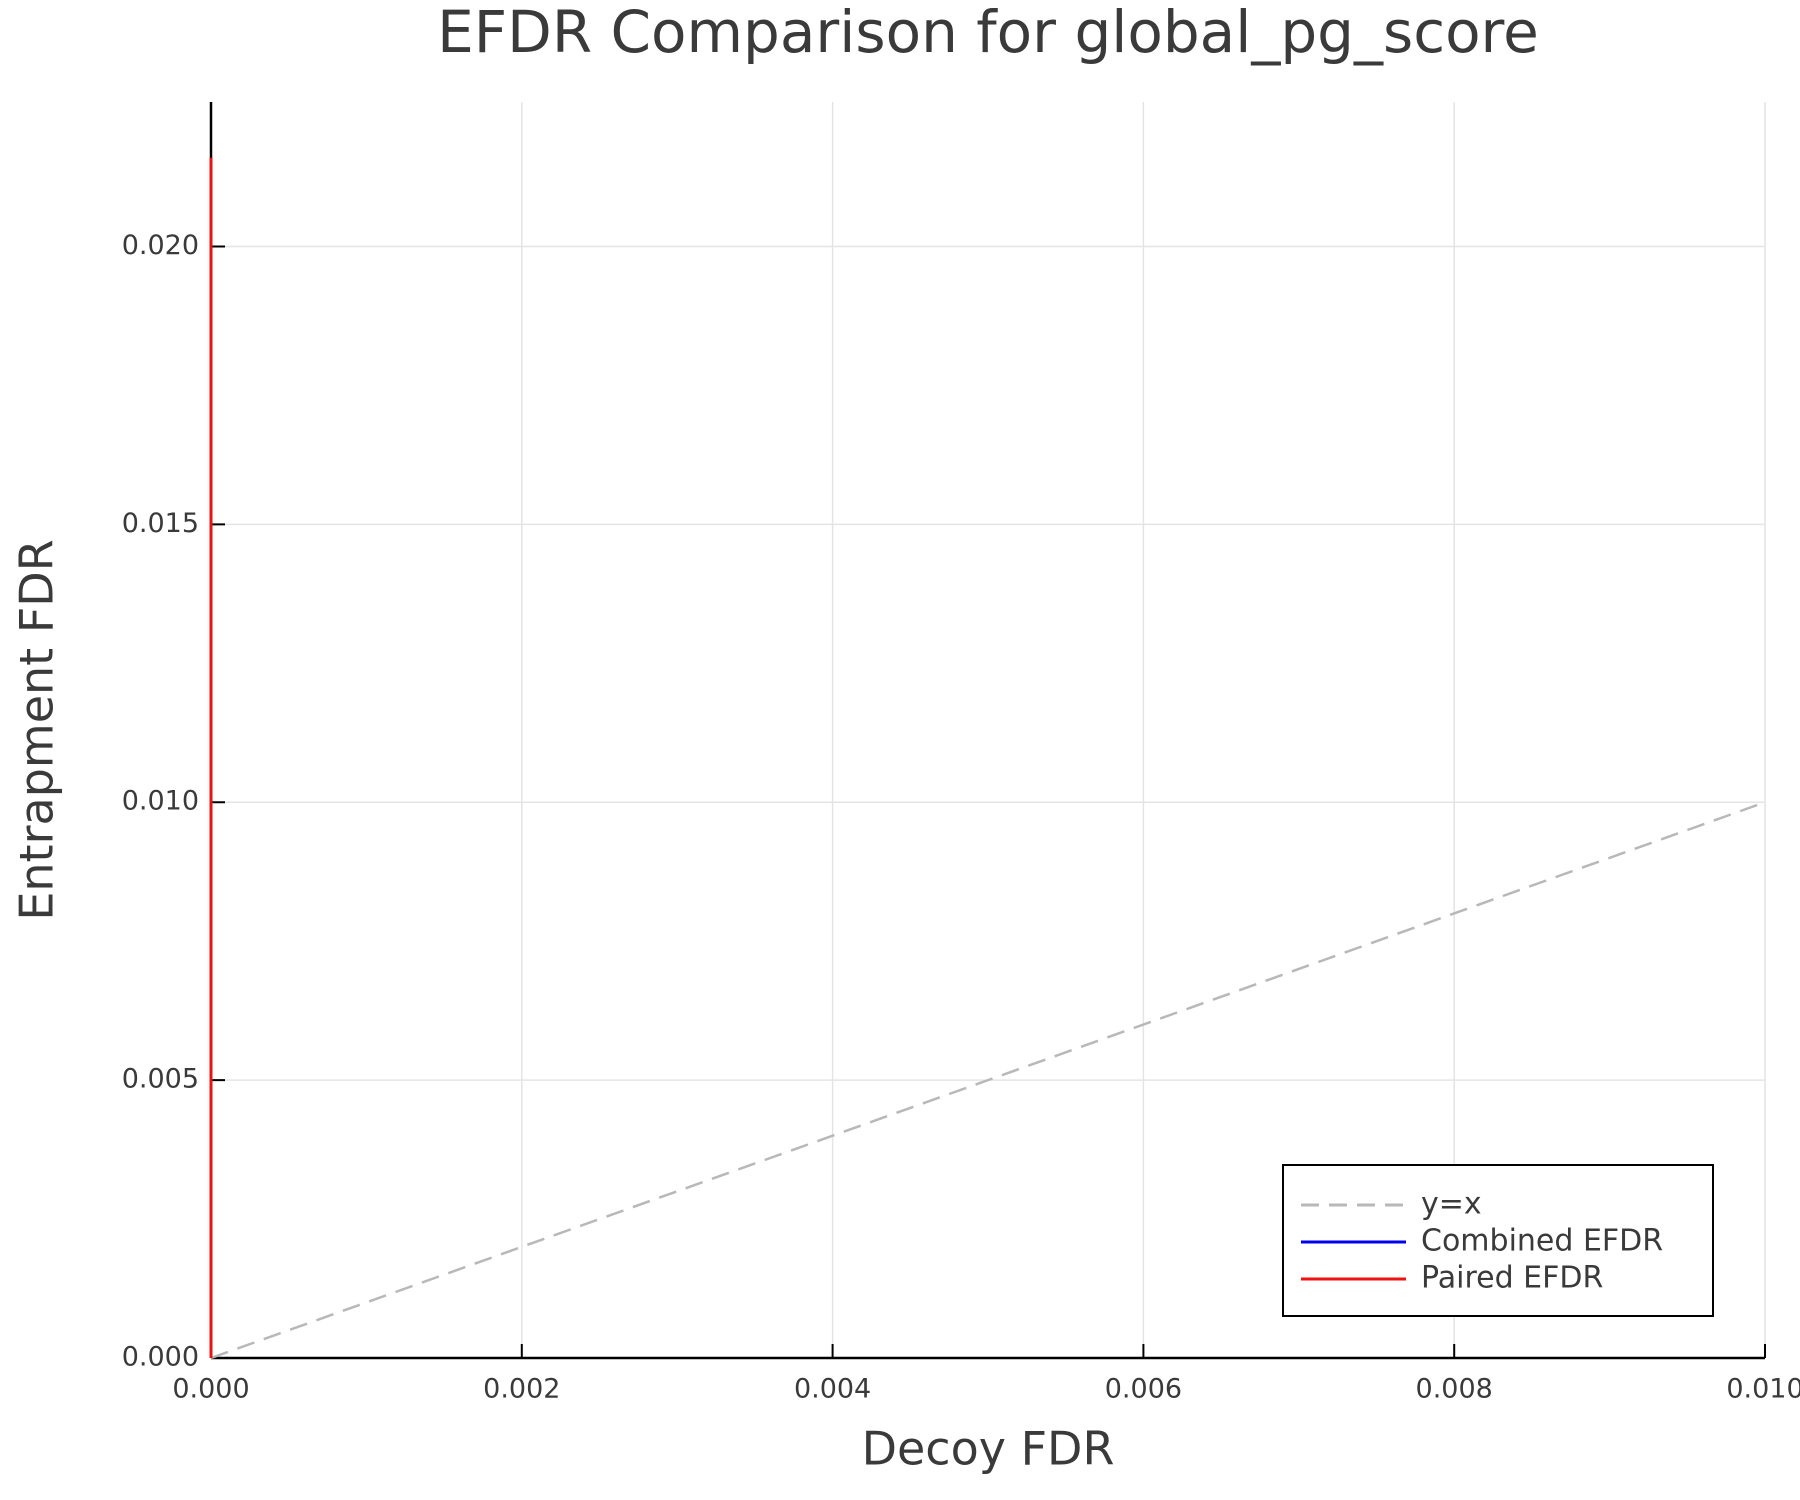  I want to click on legend-label: Paired EFDR, so click(1512, 1278).